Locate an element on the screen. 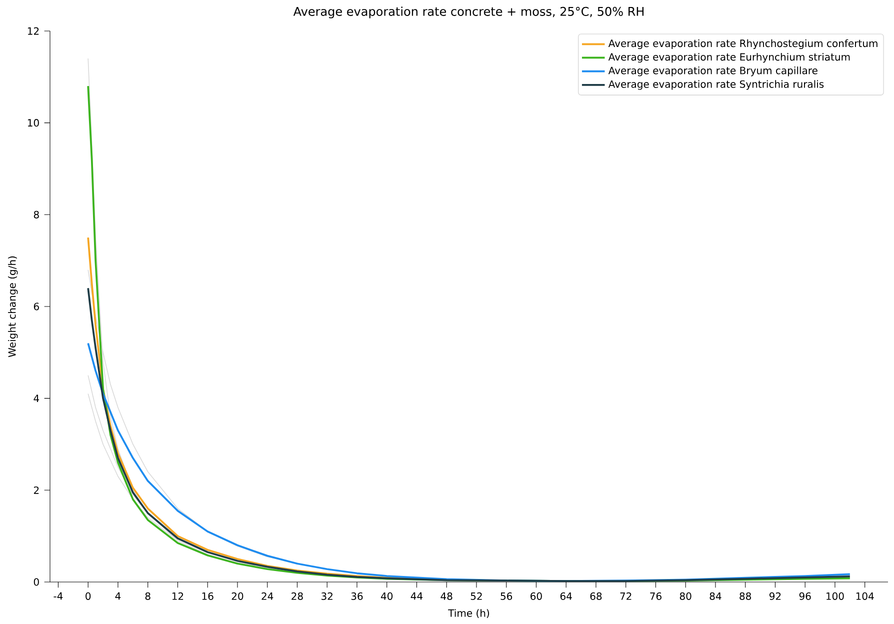 This screenshot has width=894, height=624. x-tick-label: 68 is located at coordinates (596, 596).